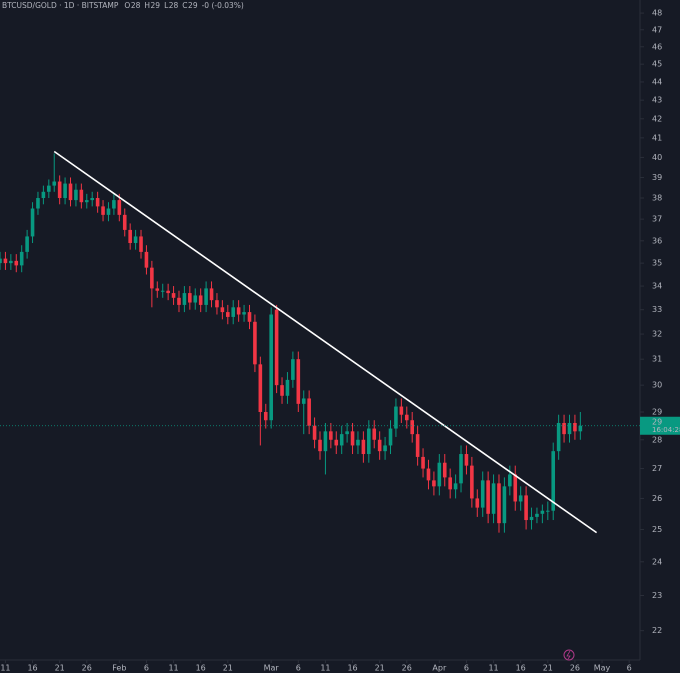 The width and height of the screenshot is (680, 673). Describe the element at coordinates (657, 100) in the screenshot. I see `y-tick-label: 43` at that location.